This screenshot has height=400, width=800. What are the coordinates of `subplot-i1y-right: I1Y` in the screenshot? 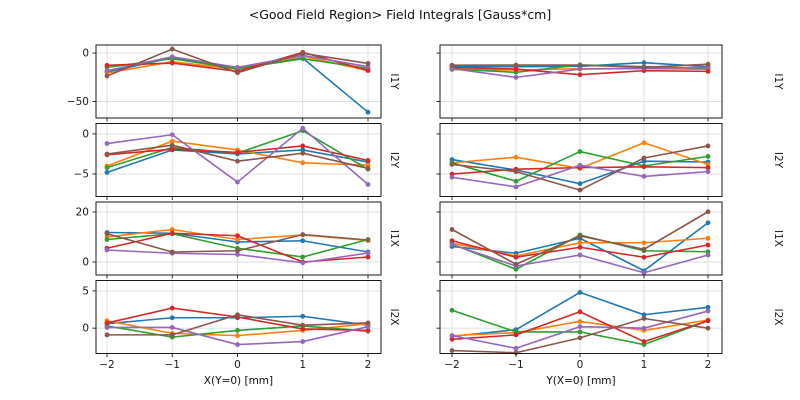 It's located at (610, 83).